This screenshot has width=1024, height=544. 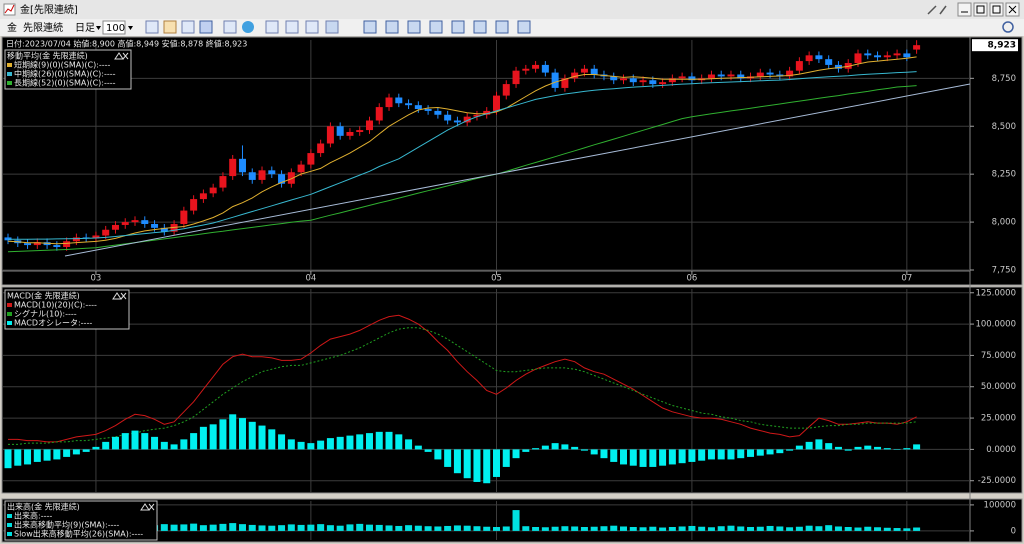 What do you see at coordinates (998, 387) in the screenshot?
I see `y-tick-label: 50.0000` at bounding box center [998, 387].